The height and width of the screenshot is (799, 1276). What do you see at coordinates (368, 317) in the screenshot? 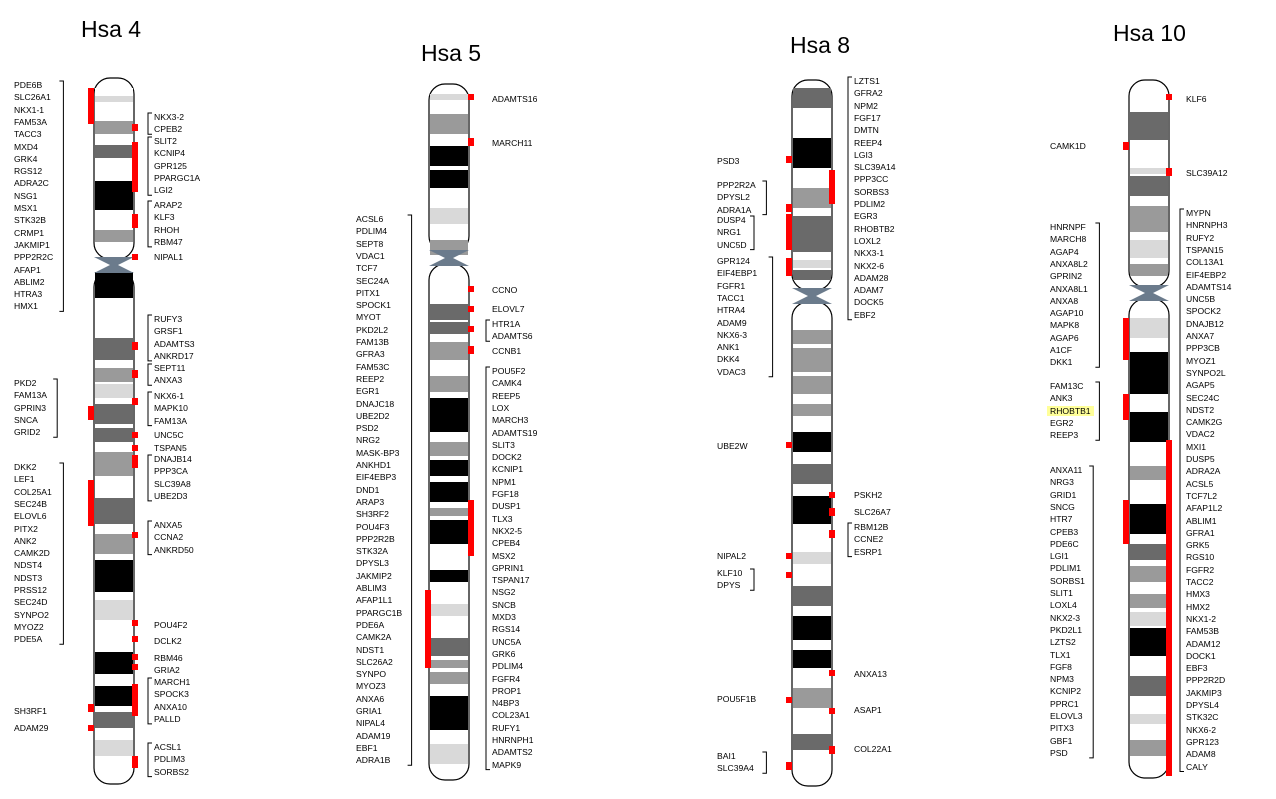
I see `gene-label-myot: MYOT` at bounding box center [368, 317].